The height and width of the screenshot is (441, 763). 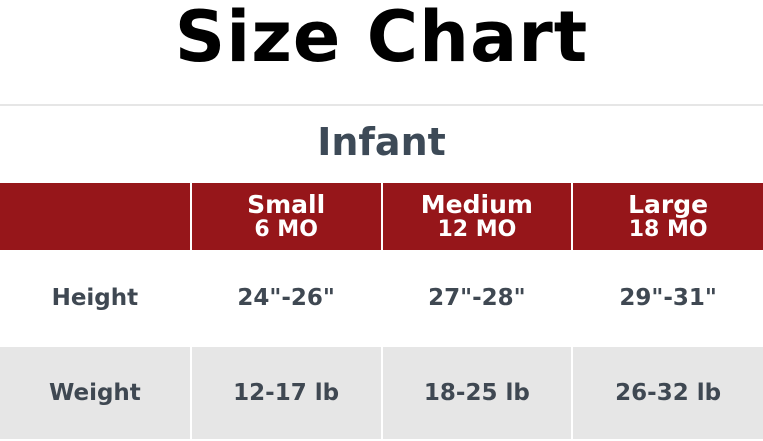 I want to click on row-label: Height, so click(x=95, y=298).